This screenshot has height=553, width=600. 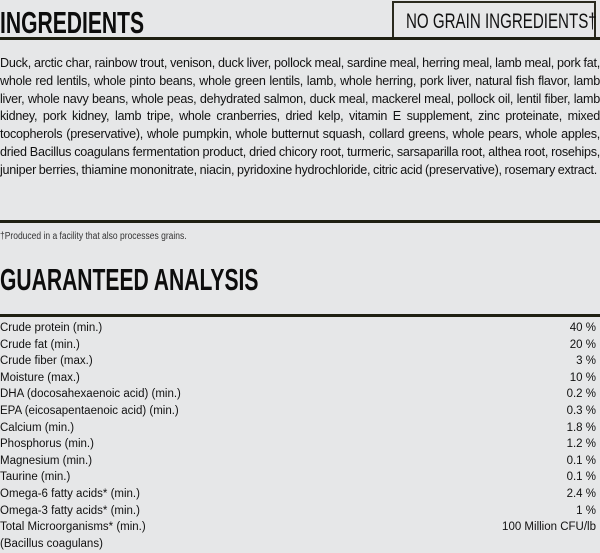 I want to click on analysis-row: Magnesium (min.) 0.1 %, so click(x=300, y=461).